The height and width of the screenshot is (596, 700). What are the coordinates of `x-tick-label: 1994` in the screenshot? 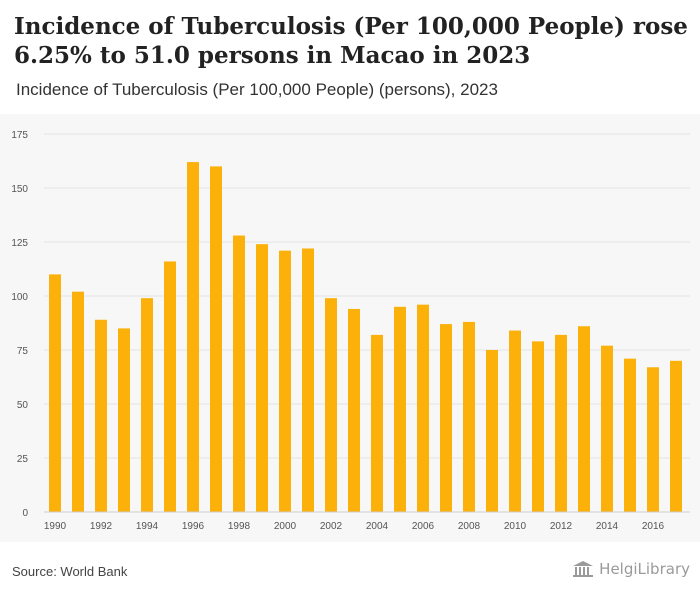 It's located at (147, 526).